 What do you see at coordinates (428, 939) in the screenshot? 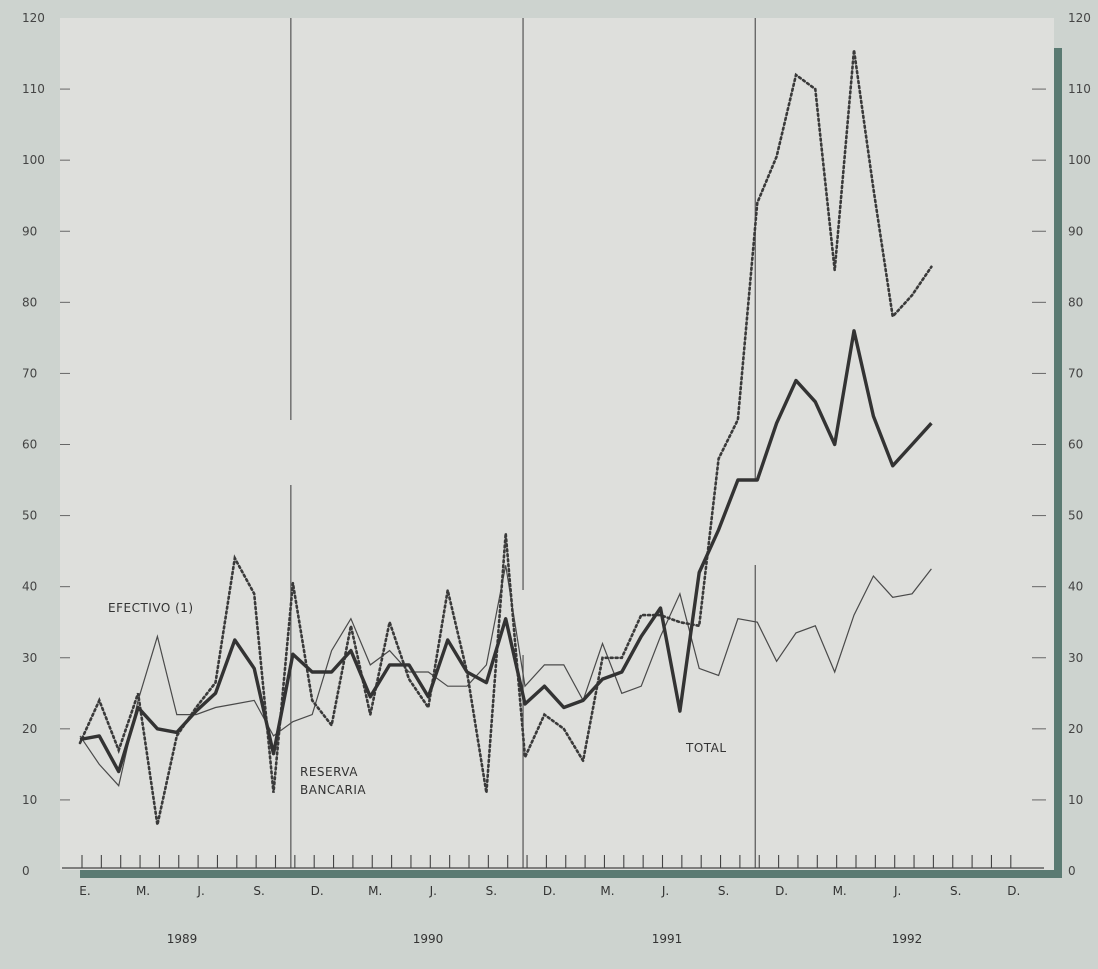
I see `year-label: 1990` at bounding box center [428, 939].